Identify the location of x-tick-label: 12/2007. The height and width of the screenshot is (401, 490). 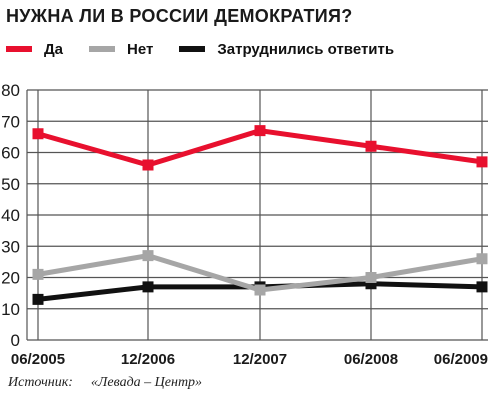
(260, 359).